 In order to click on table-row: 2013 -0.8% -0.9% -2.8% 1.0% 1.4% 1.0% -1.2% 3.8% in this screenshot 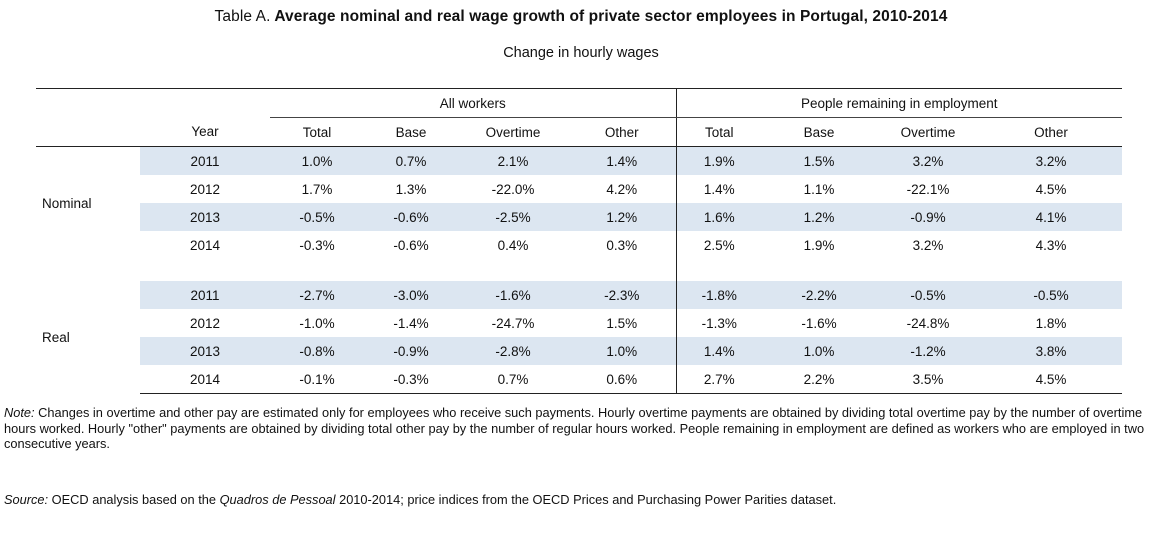, I will do `click(579, 351)`.